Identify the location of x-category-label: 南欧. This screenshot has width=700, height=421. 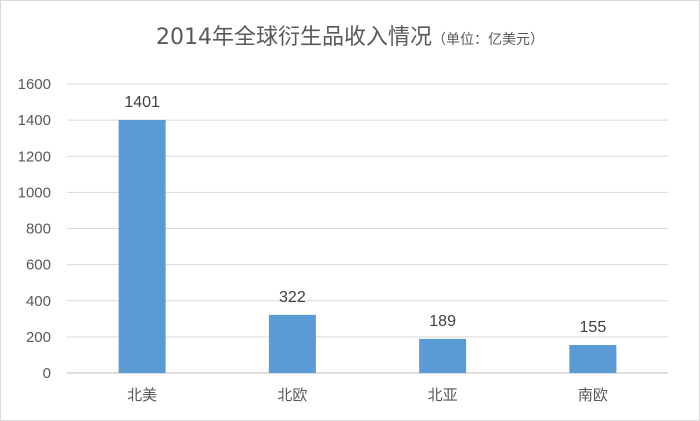
(593, 395).